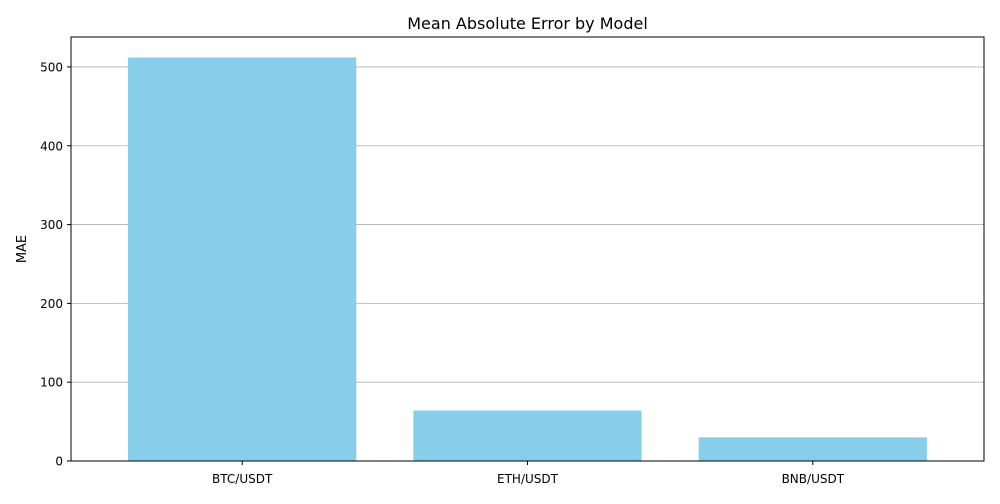  What do you see at coordinates (527, 23) in the screenshot?
I see `chart-title: Mean Absolute Error by Model` at bounding box center [527, 23].